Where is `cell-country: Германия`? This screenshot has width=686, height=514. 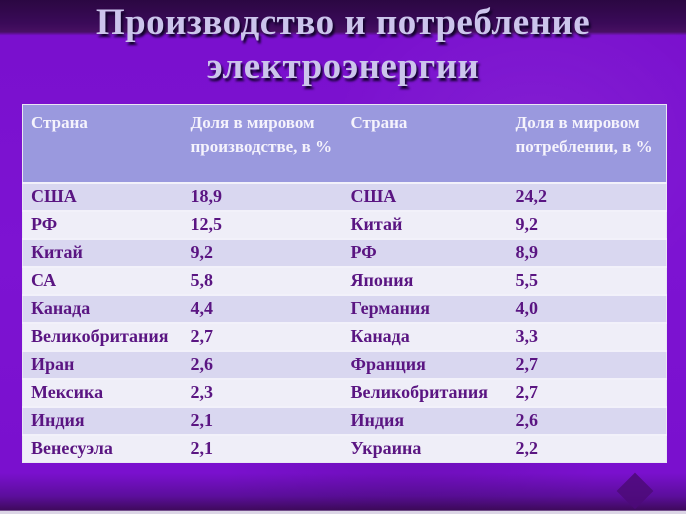 cell-country: Германия is located at coordinates (425, 308).